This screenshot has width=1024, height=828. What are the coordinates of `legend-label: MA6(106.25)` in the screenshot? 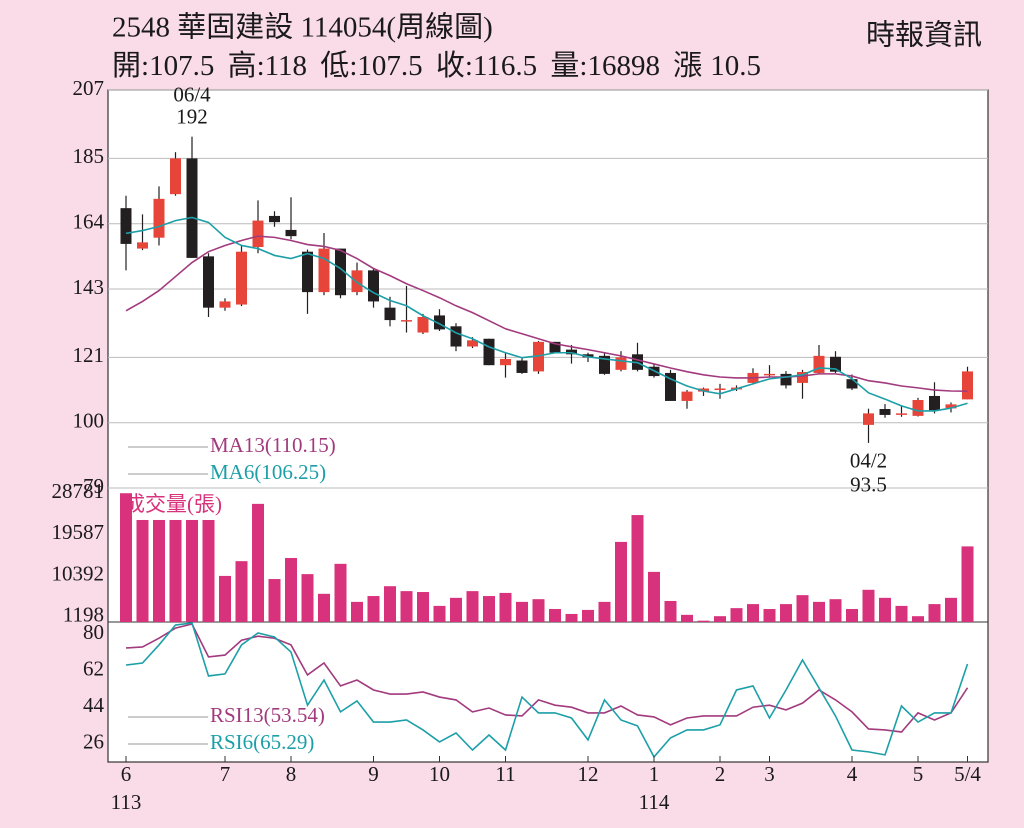 It's located at (268, 472).